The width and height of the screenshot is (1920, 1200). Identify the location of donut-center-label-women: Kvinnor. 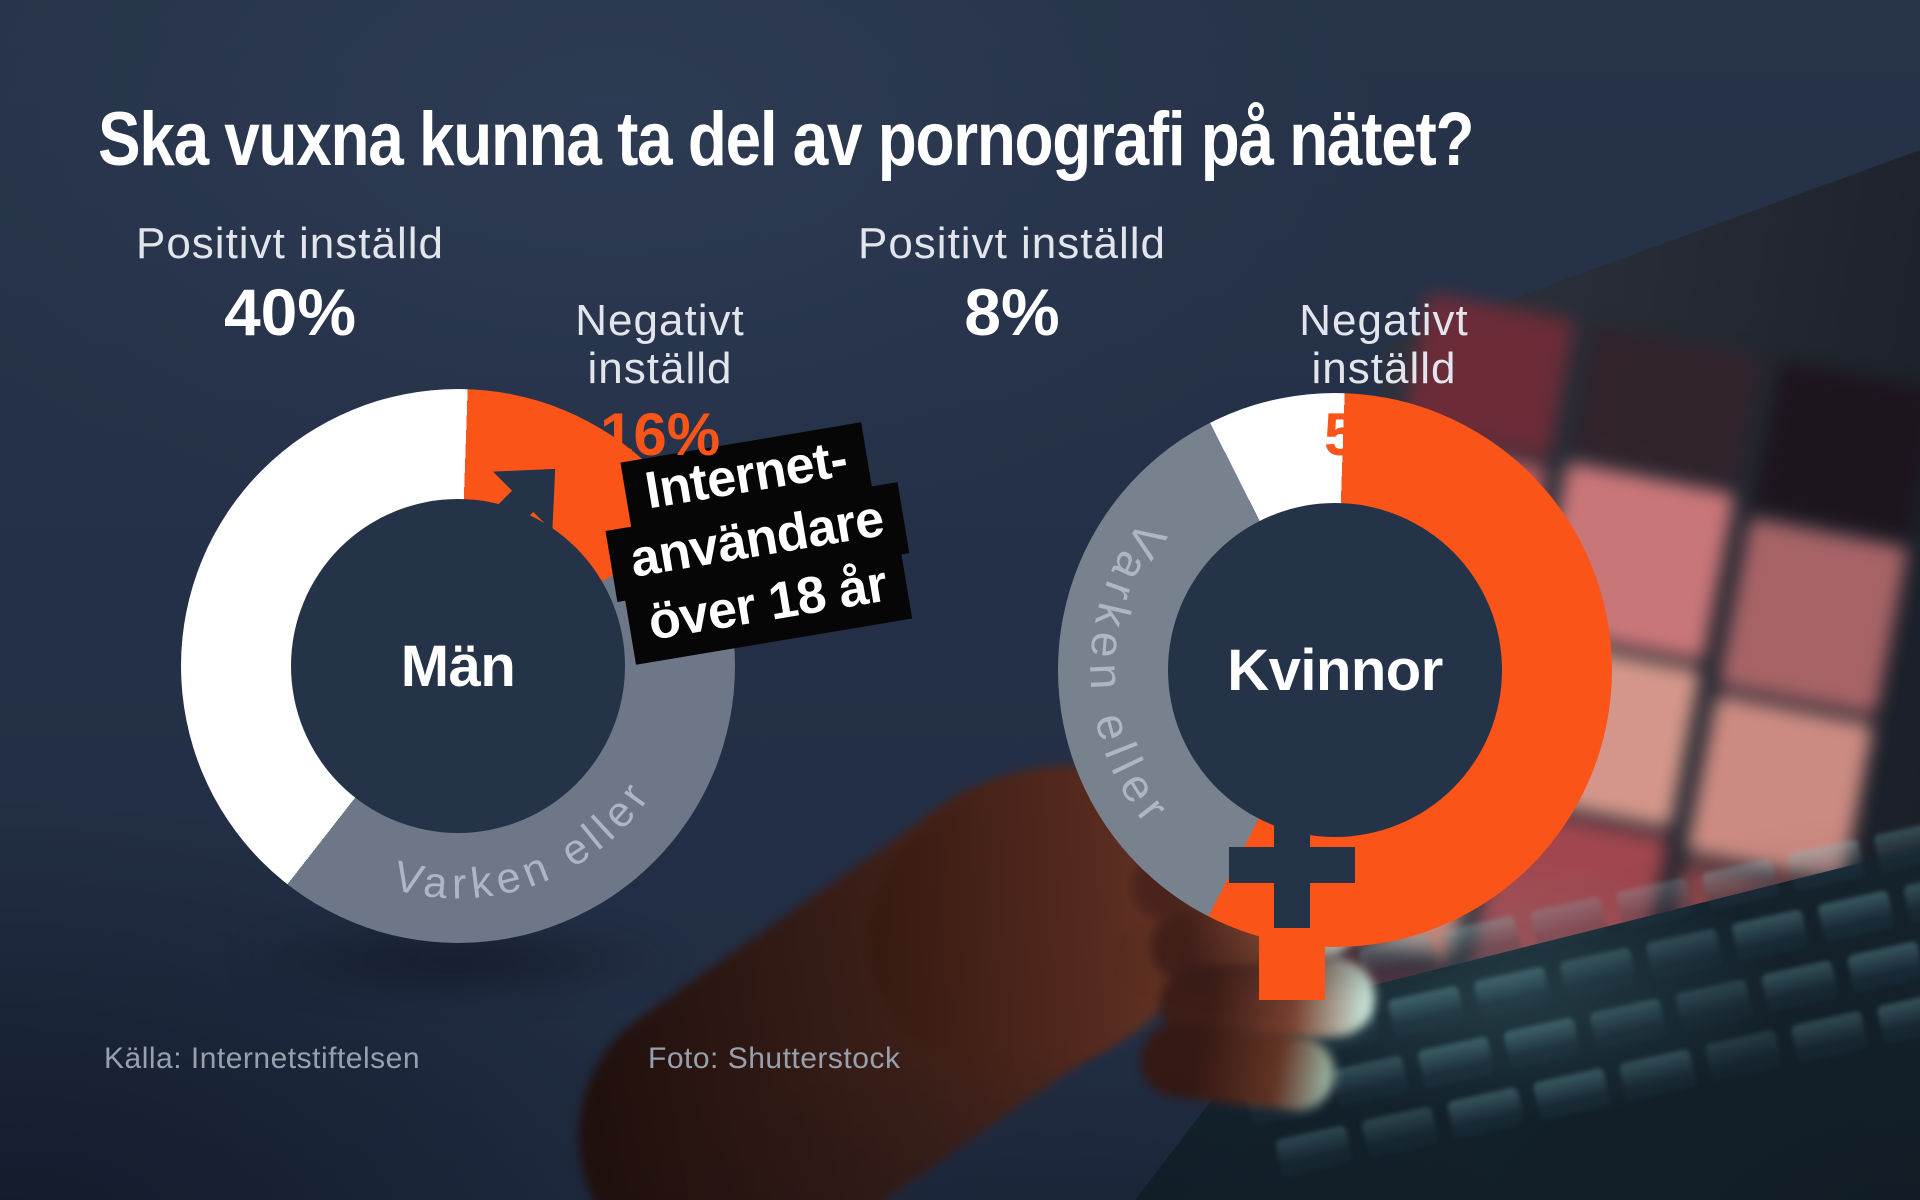
(1335, 670).